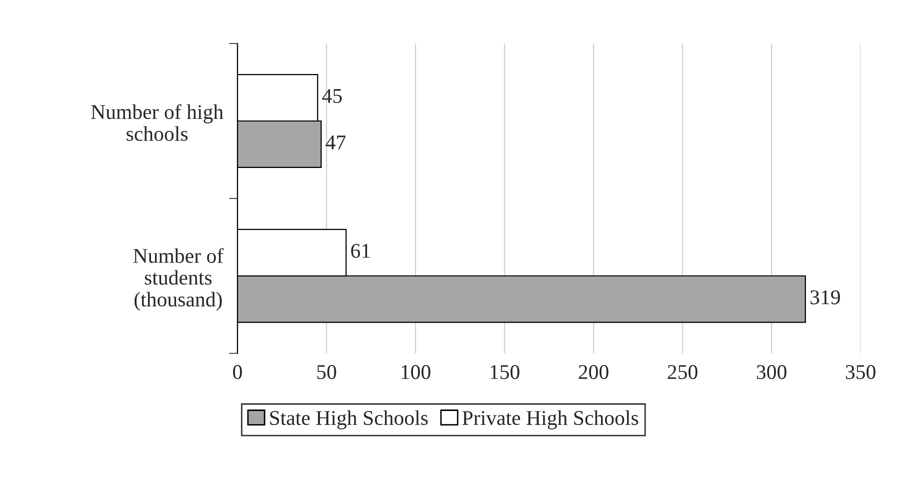 The height and width of the screenshot is (484, 903). What do you see at coordinates (336, 143) in the screenshot?
I see `data-label: 47` at bounding box center [336, 143].